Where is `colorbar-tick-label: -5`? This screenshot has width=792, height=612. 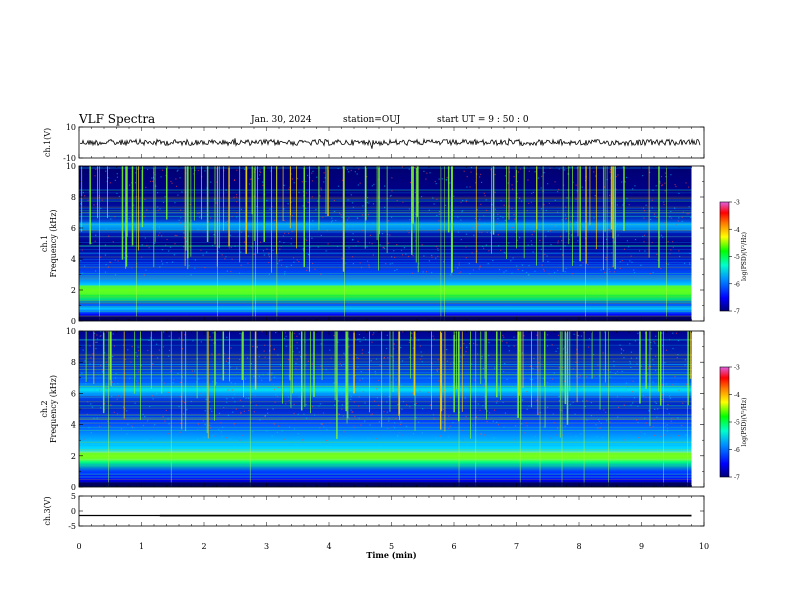
colorbar-tick-label: -5 is located at coordinates (737, 423).